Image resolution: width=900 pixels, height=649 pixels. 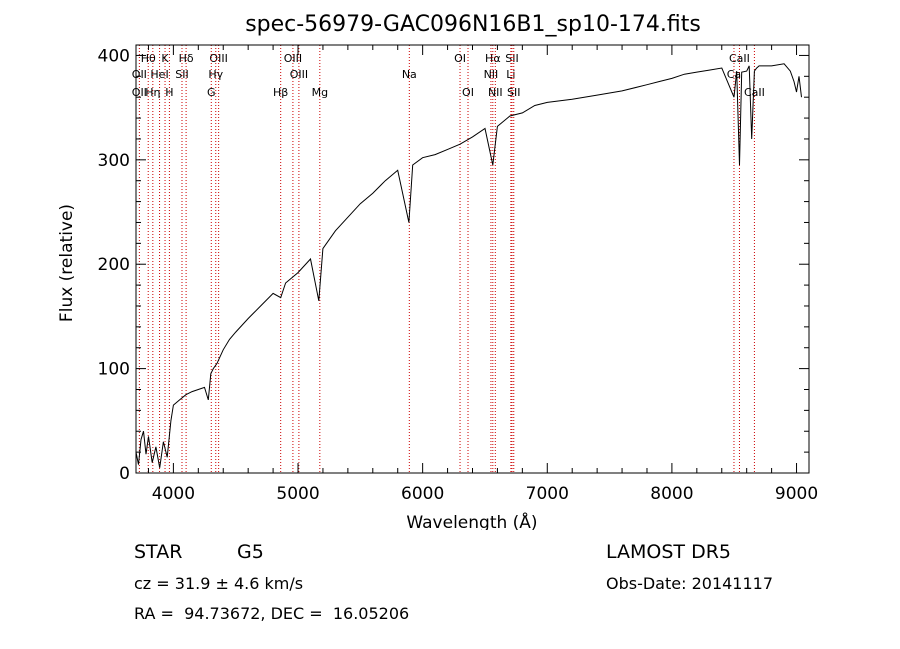 What do you see at coordinates (114, 370) in the screenshot?
I see `y-tick-label: 100` at bounding box center [114, 370].